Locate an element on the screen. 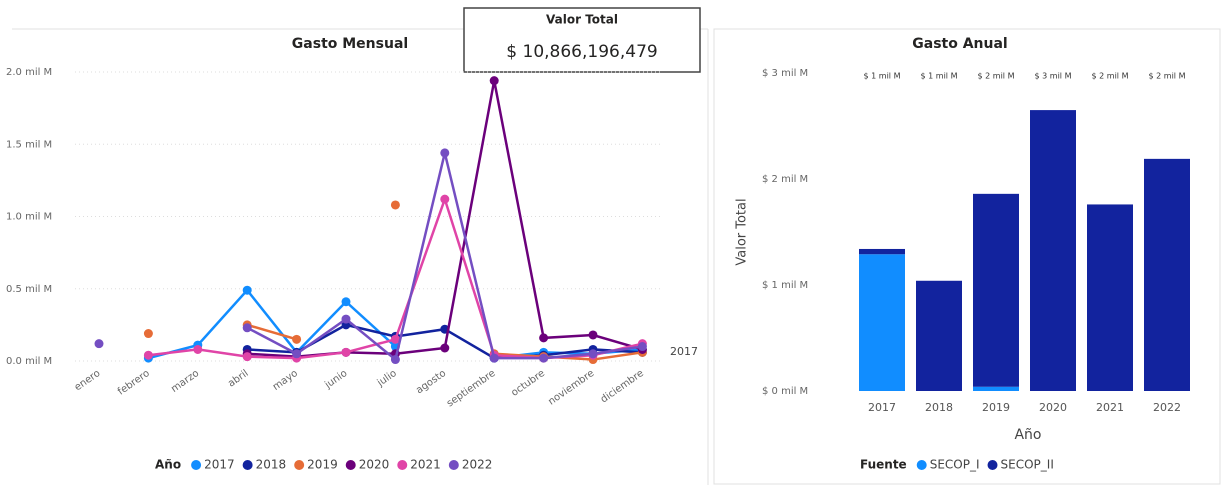 This screenshot has width=1222, height=485. y-tick-label: $ 3 mil M is located at coordinates (785, 73).